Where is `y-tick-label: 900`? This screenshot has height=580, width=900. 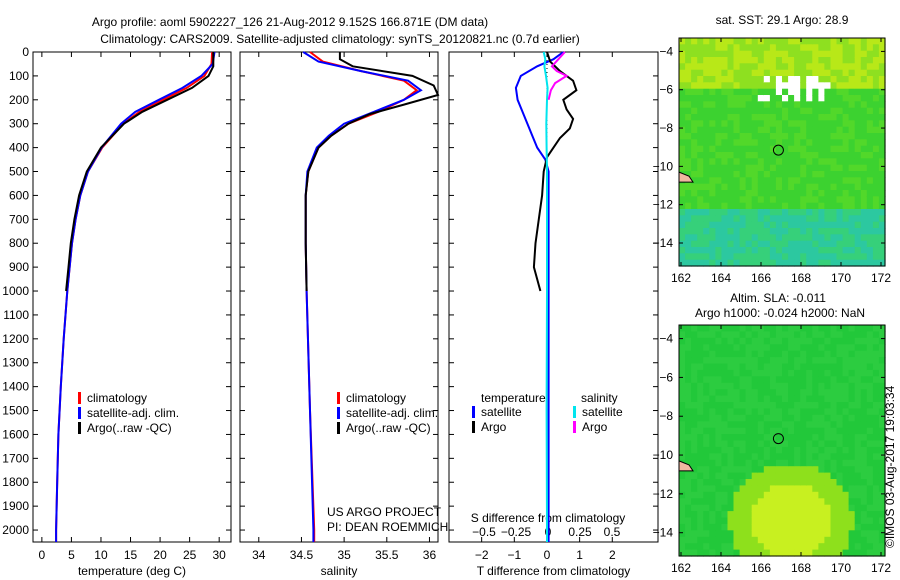
y-tick-label: 900 is located at coordinates (19, 267).